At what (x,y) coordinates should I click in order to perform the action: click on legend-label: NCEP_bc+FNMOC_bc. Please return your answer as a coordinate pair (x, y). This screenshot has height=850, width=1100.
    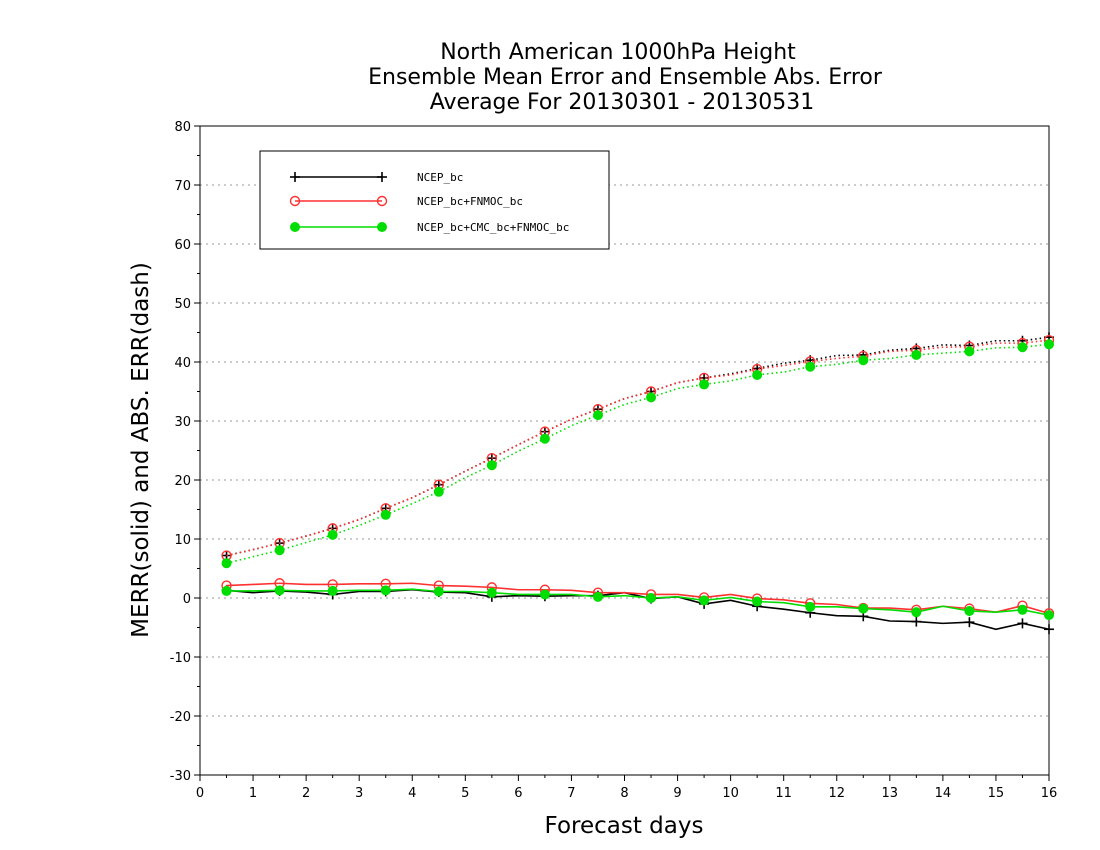
    Looking at the image, I should click on (470, 201).